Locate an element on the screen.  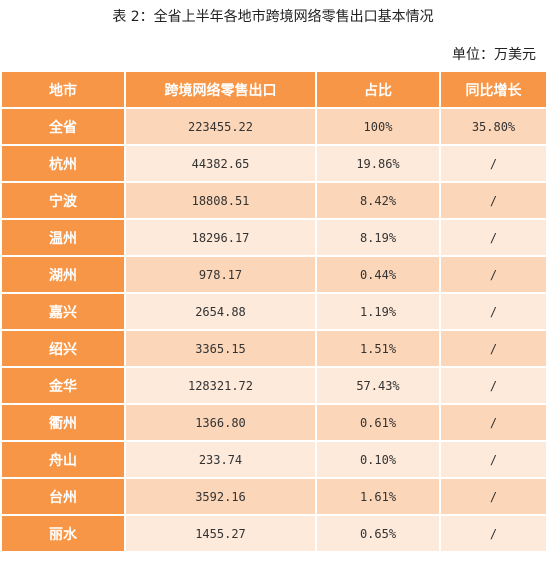
export-cell: 3365.15 is located at coordinates (220, 348).